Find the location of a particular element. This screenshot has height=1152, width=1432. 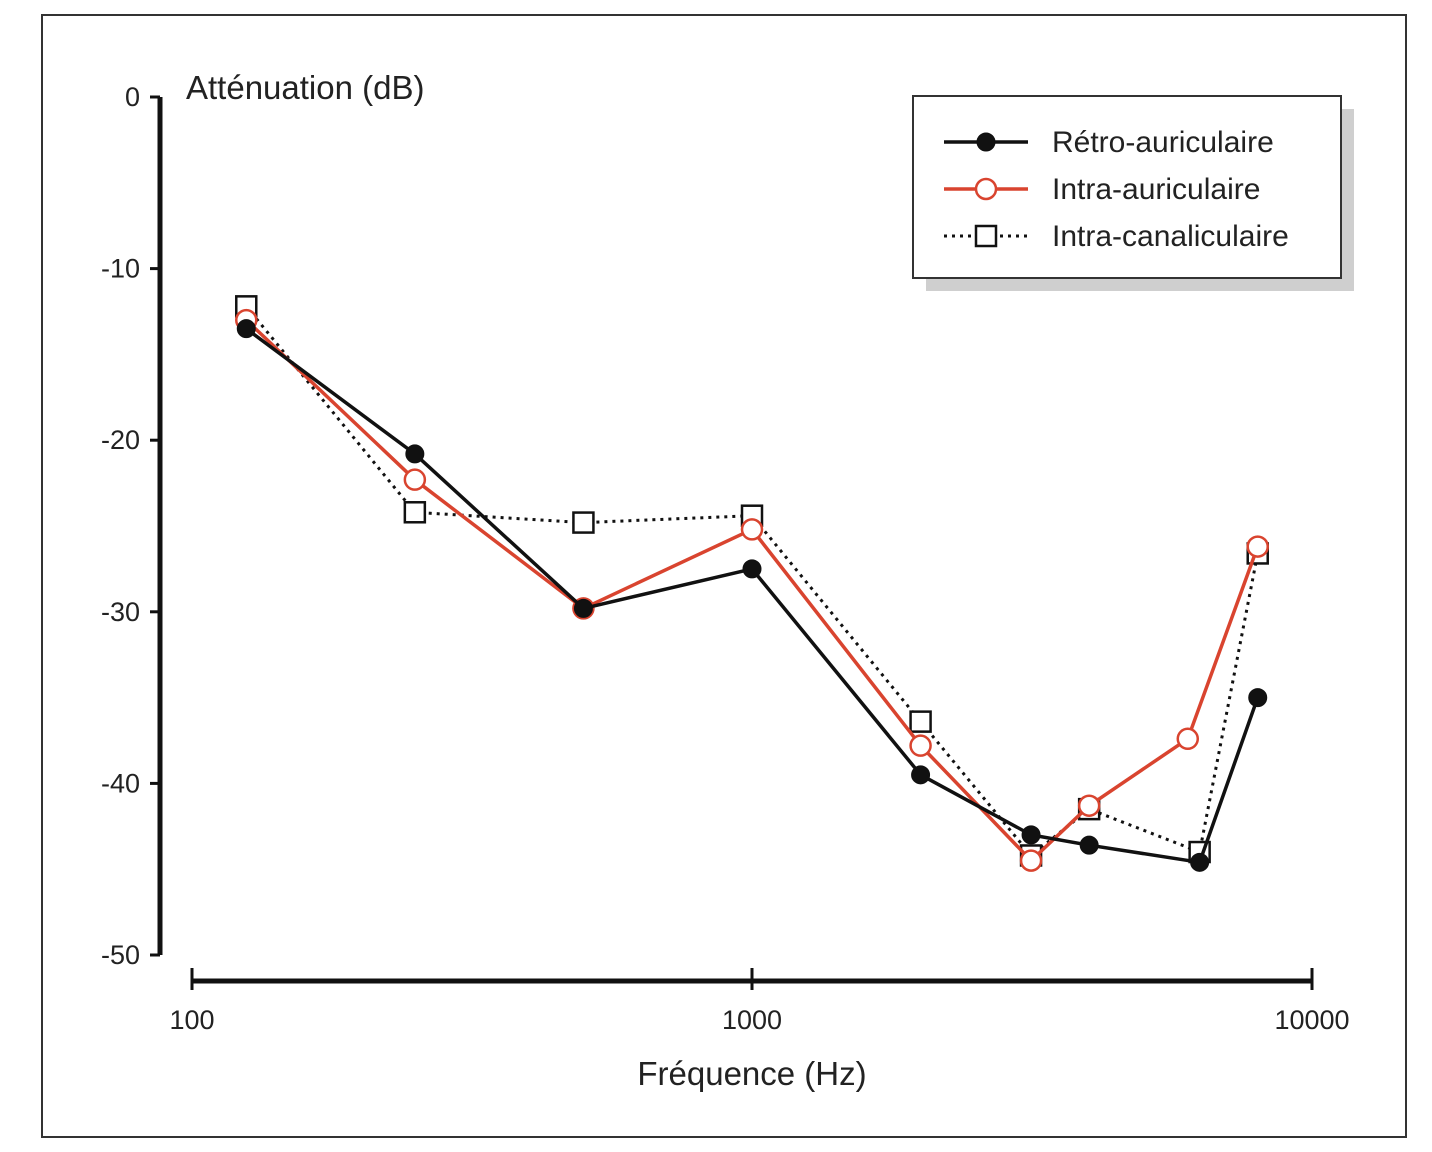

legend-label: Intra-auriculaire is located at coordinates (1156, 189).